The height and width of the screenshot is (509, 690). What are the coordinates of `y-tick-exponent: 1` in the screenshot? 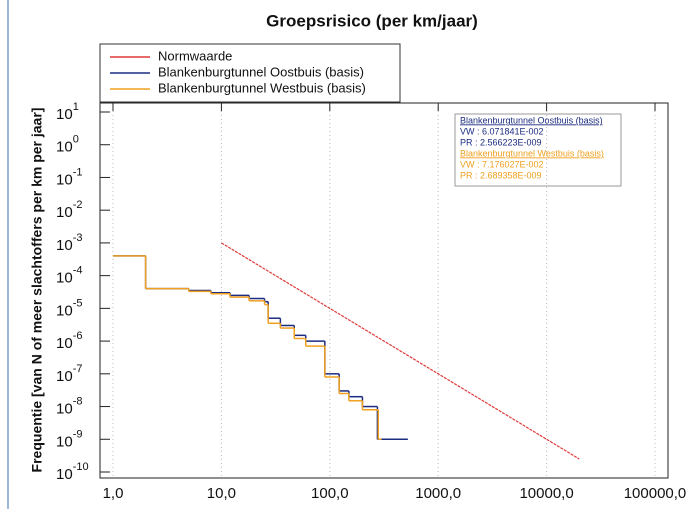 It's located at (76, 107).